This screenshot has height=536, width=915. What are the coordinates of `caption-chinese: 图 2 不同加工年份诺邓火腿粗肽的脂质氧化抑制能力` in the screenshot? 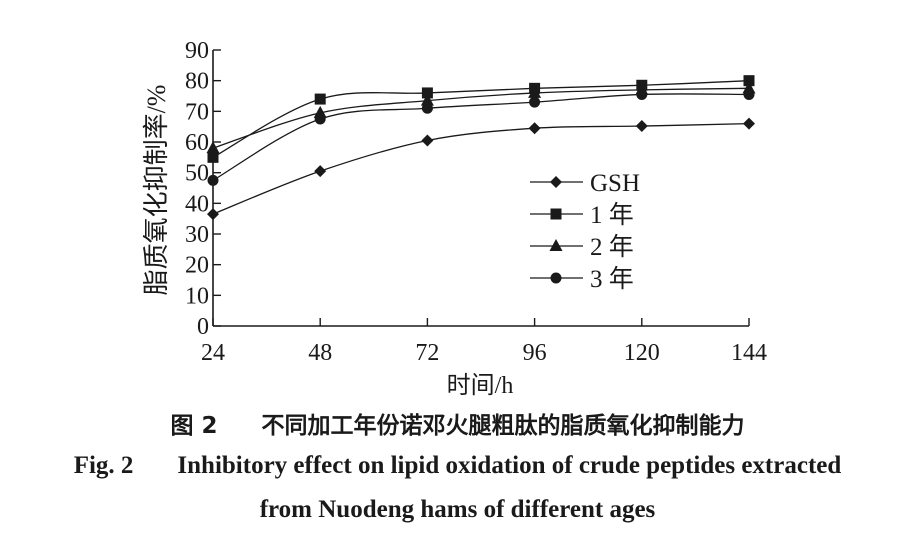 It's located at (457, 423).